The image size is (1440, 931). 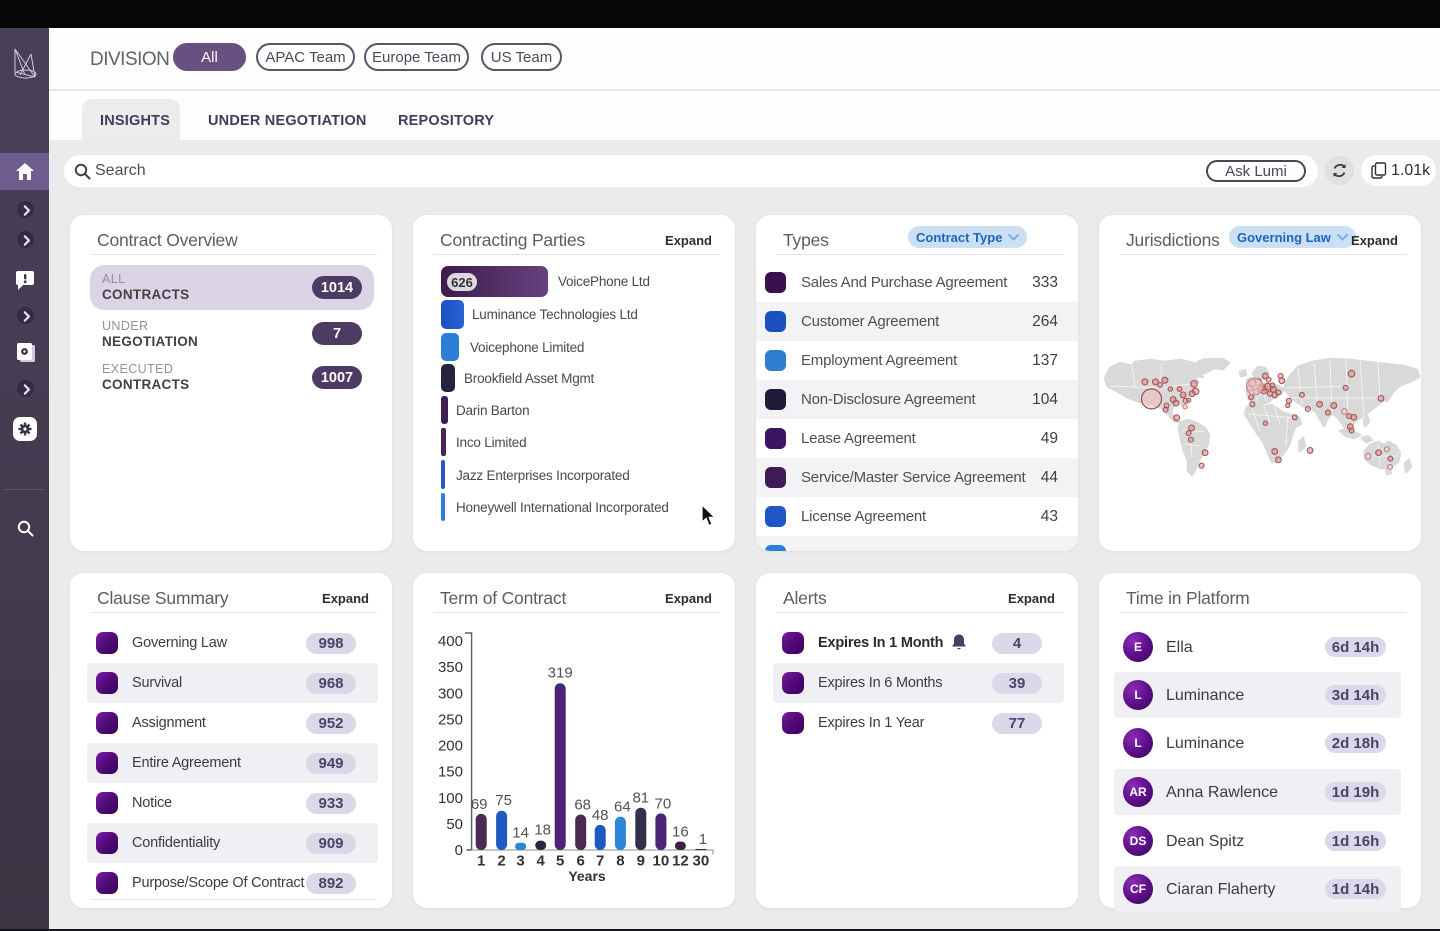 What do you see at coordinates (520, 833) in the screenshot?
I see `svg-text: 14` at bounding box center [520, 833].